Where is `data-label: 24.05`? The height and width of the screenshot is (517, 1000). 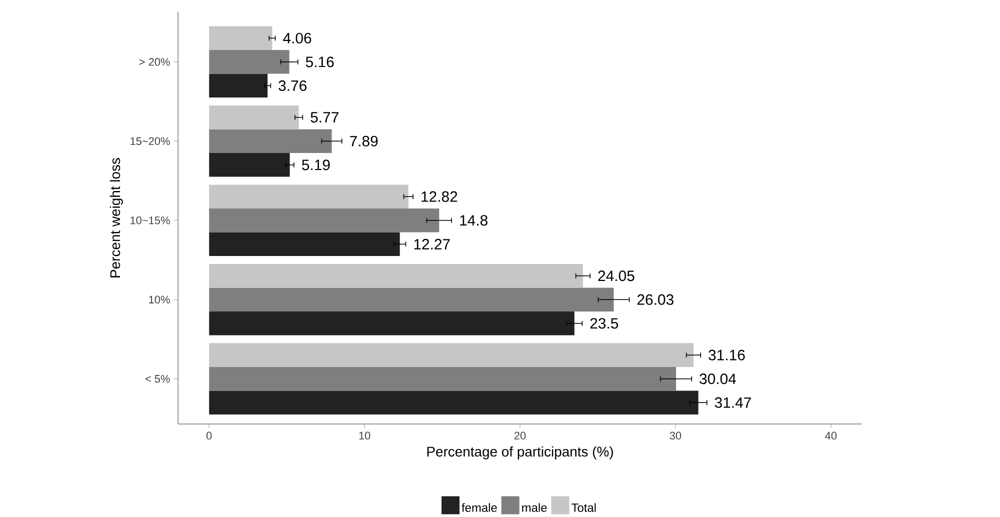
data-label: 24.05 is located at coordinates (616, 275).